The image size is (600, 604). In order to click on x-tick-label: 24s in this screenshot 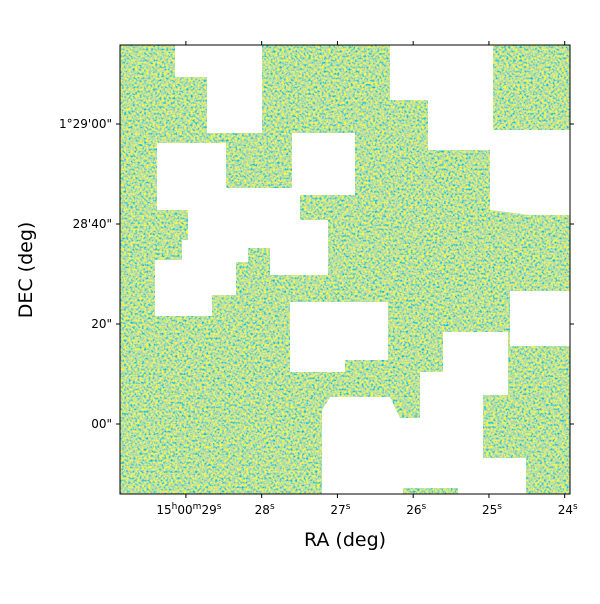, I will do `click(568, 509)`.